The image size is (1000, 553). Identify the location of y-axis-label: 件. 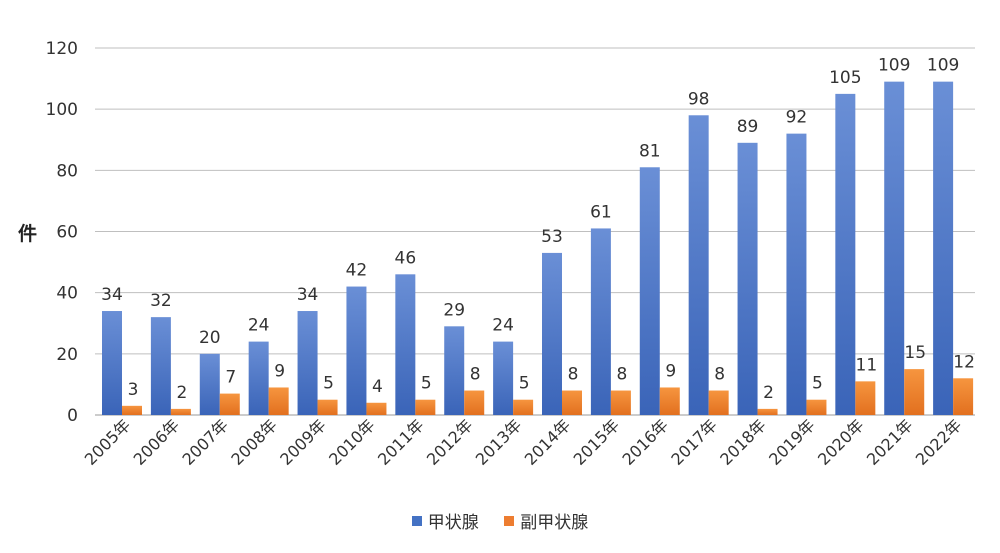
(28, 234).